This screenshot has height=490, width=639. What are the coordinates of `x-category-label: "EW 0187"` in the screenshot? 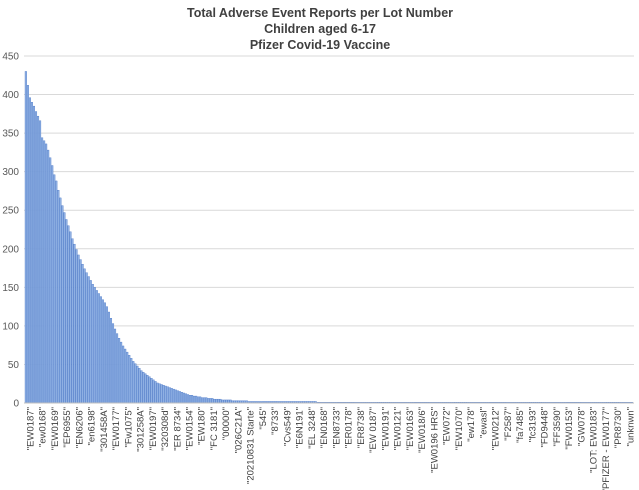 It's located at (373, 430).